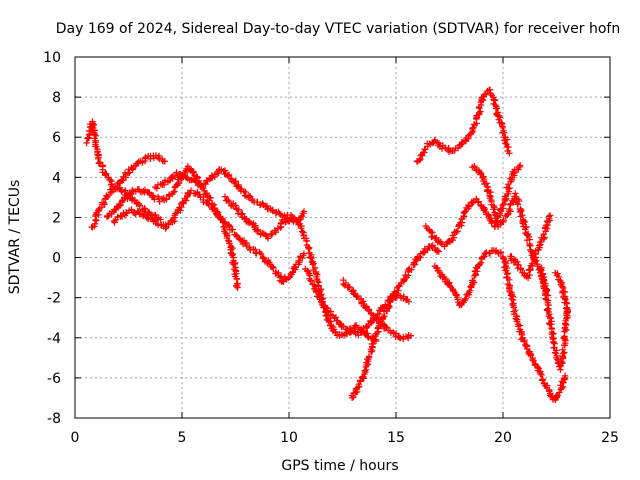  Describe the element at coordinates (56, 178) in the screenshot. I see `y-tick-label: 4` at that location.